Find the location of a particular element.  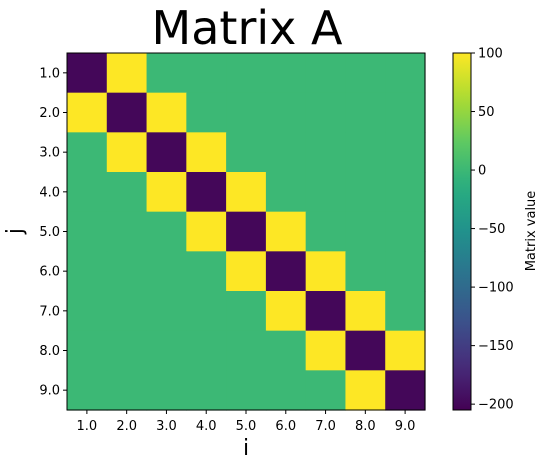

x-axis-ticks: 1.0 2.0 3.0 4.0 5.0 6.0 7.0 8.0 9.0 is located at coordinates (246, 422).